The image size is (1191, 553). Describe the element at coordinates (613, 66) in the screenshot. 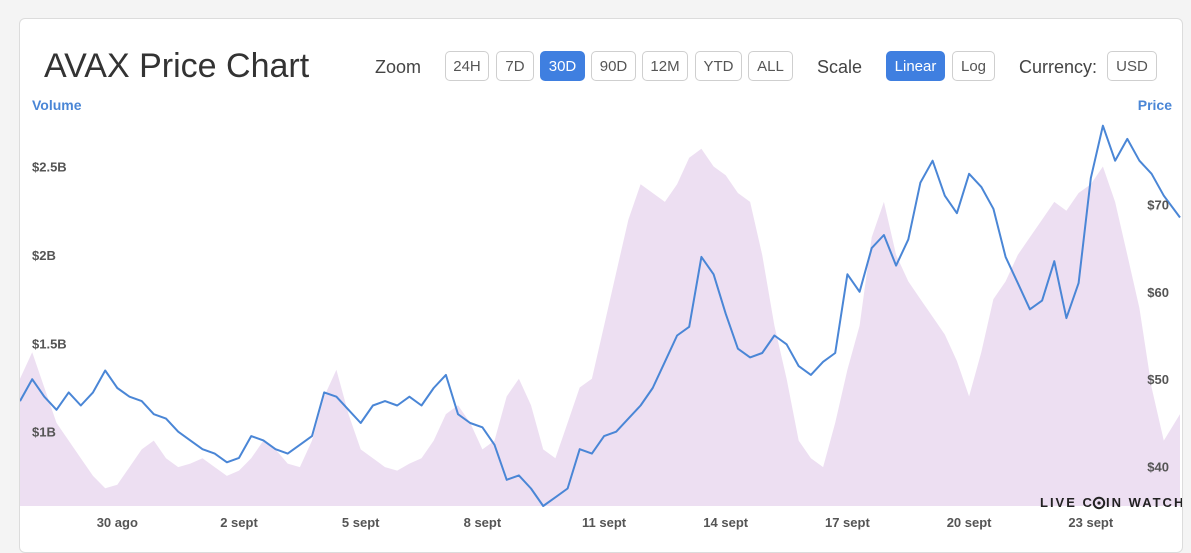

I see `zoom-90d-button: 90D` at that location.